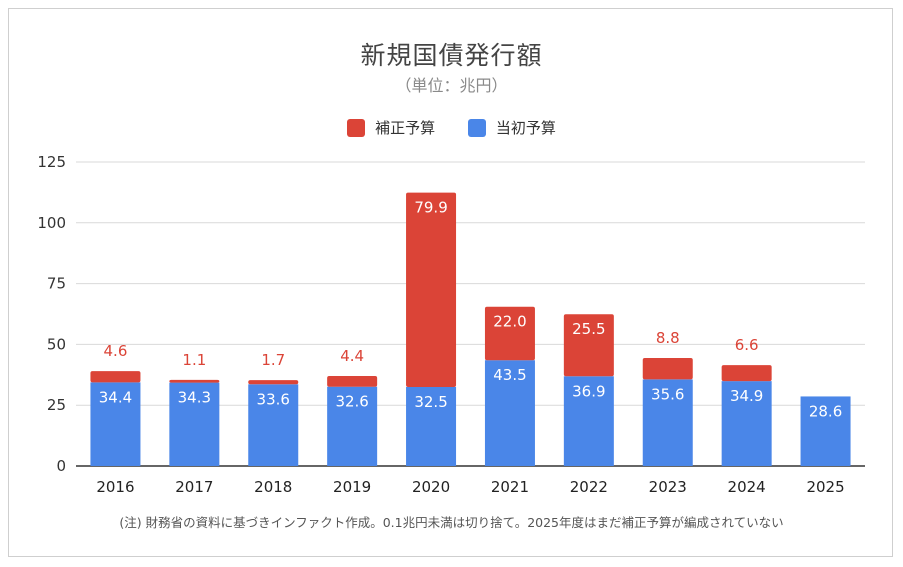  I want to click on data-label-supplementary: 1.7, so click(273, 360).